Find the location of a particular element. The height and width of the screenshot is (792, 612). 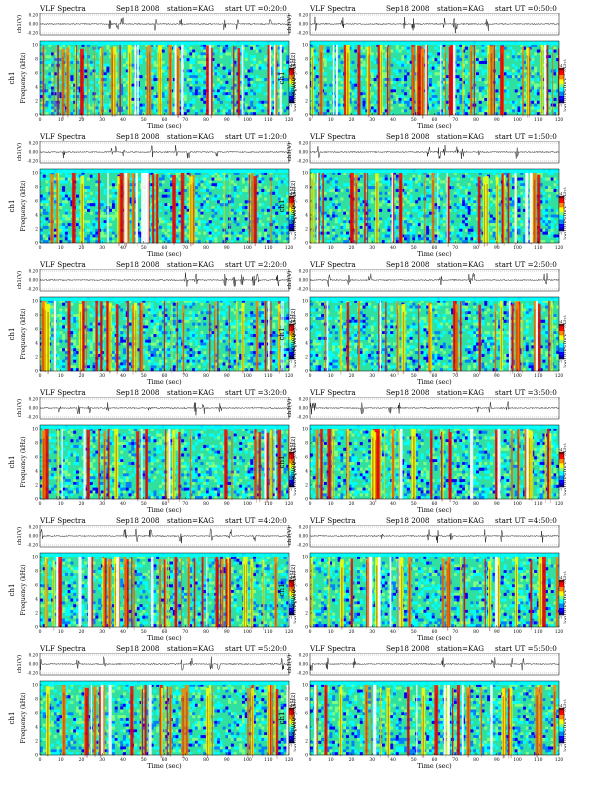

panel-date: Sep18 2008 is located at coordinates (138, 136).